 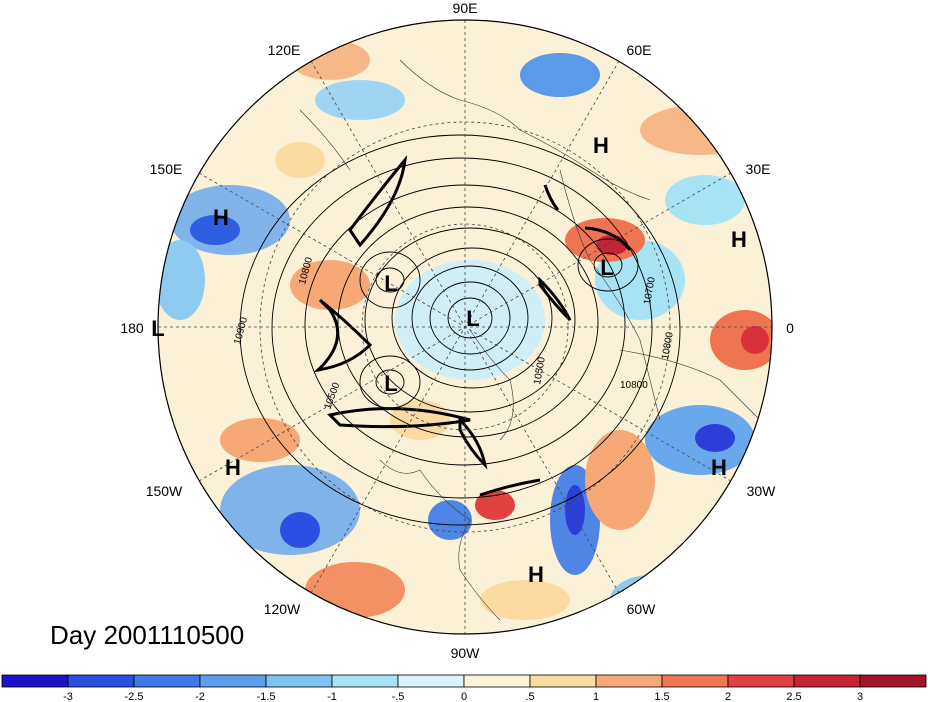 What do you see at coordinates (398, 696) in the screenshot?
I see `colorbar-tick-label: -.5` at bounding box center [398, 696].